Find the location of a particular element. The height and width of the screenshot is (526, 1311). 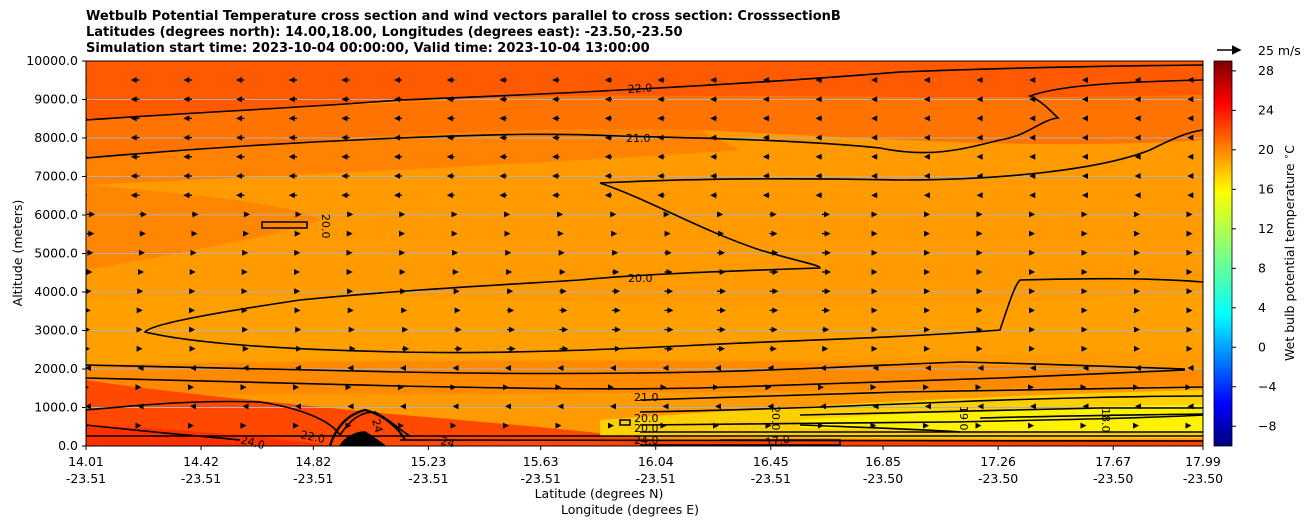

colorbar-tick-label: −8 is located at coordinates (1267, 425).